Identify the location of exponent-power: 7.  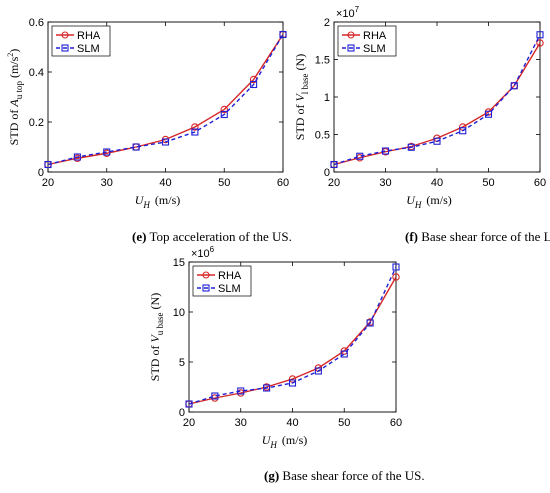
(357, 9).